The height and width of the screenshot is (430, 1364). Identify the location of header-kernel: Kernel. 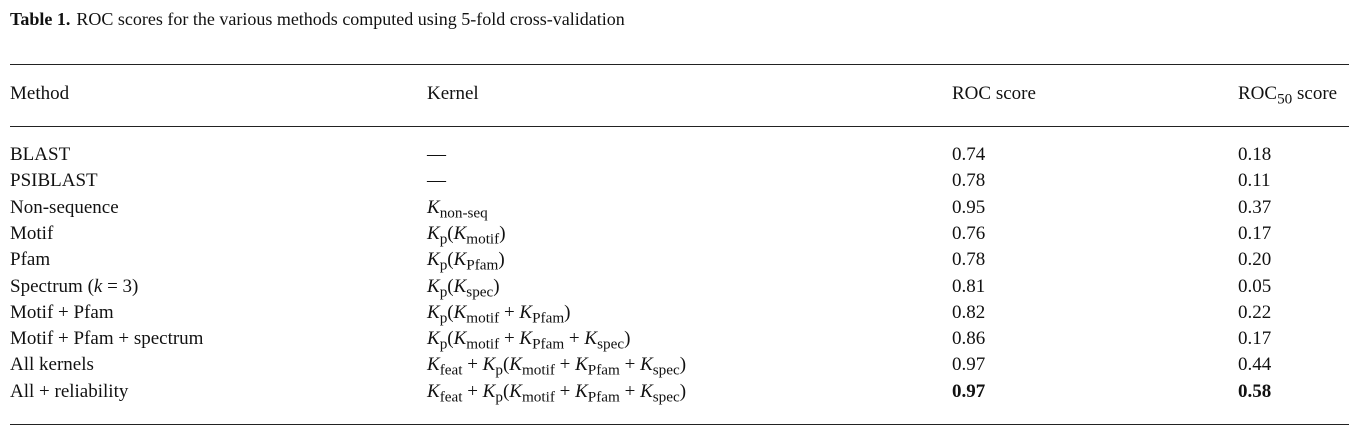
(453, 93).